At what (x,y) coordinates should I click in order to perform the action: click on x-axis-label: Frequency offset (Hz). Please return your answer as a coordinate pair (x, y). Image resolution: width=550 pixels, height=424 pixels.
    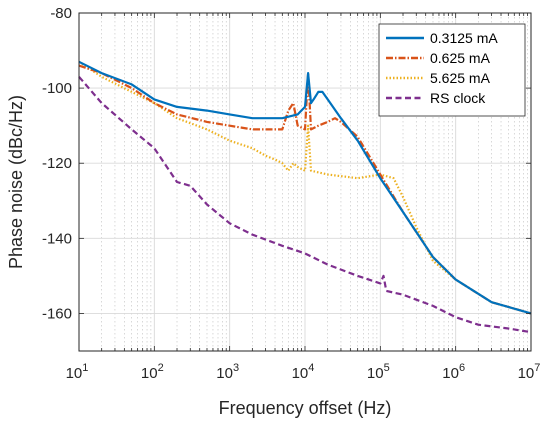
    Looking at the image, I should click on (305, 408).